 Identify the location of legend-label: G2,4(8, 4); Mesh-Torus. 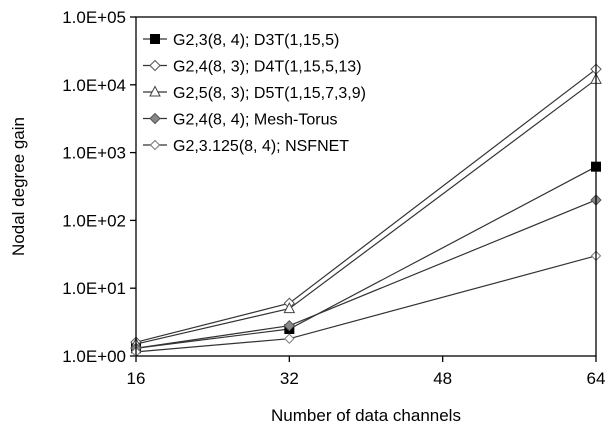
(255, 120).